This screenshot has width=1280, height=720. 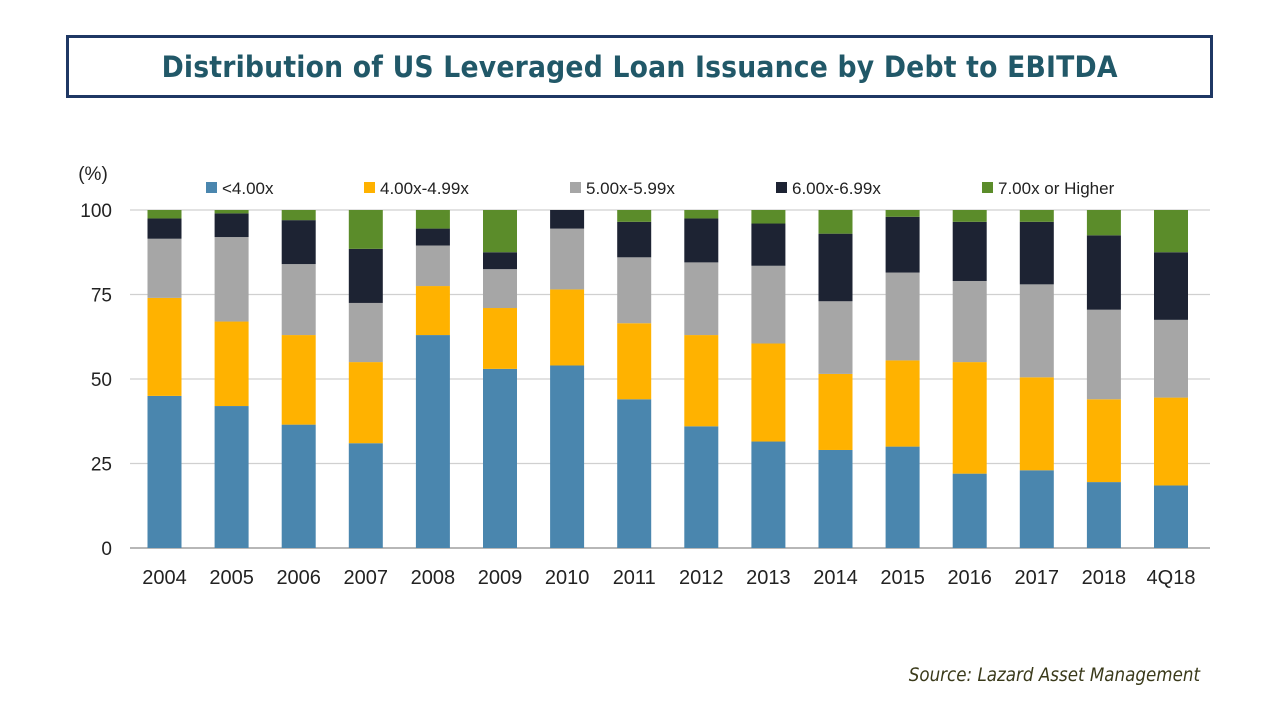 What do you see at coordinates (1171, 578) in the screenshot?
I see `x-tick-label: 4Q18` at bounding box center [1171, 578].